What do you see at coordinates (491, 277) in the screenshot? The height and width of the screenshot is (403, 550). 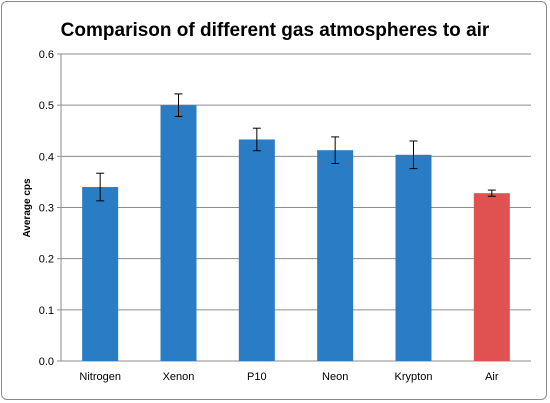 I see `bar-air` at bounding box center [491, 277].